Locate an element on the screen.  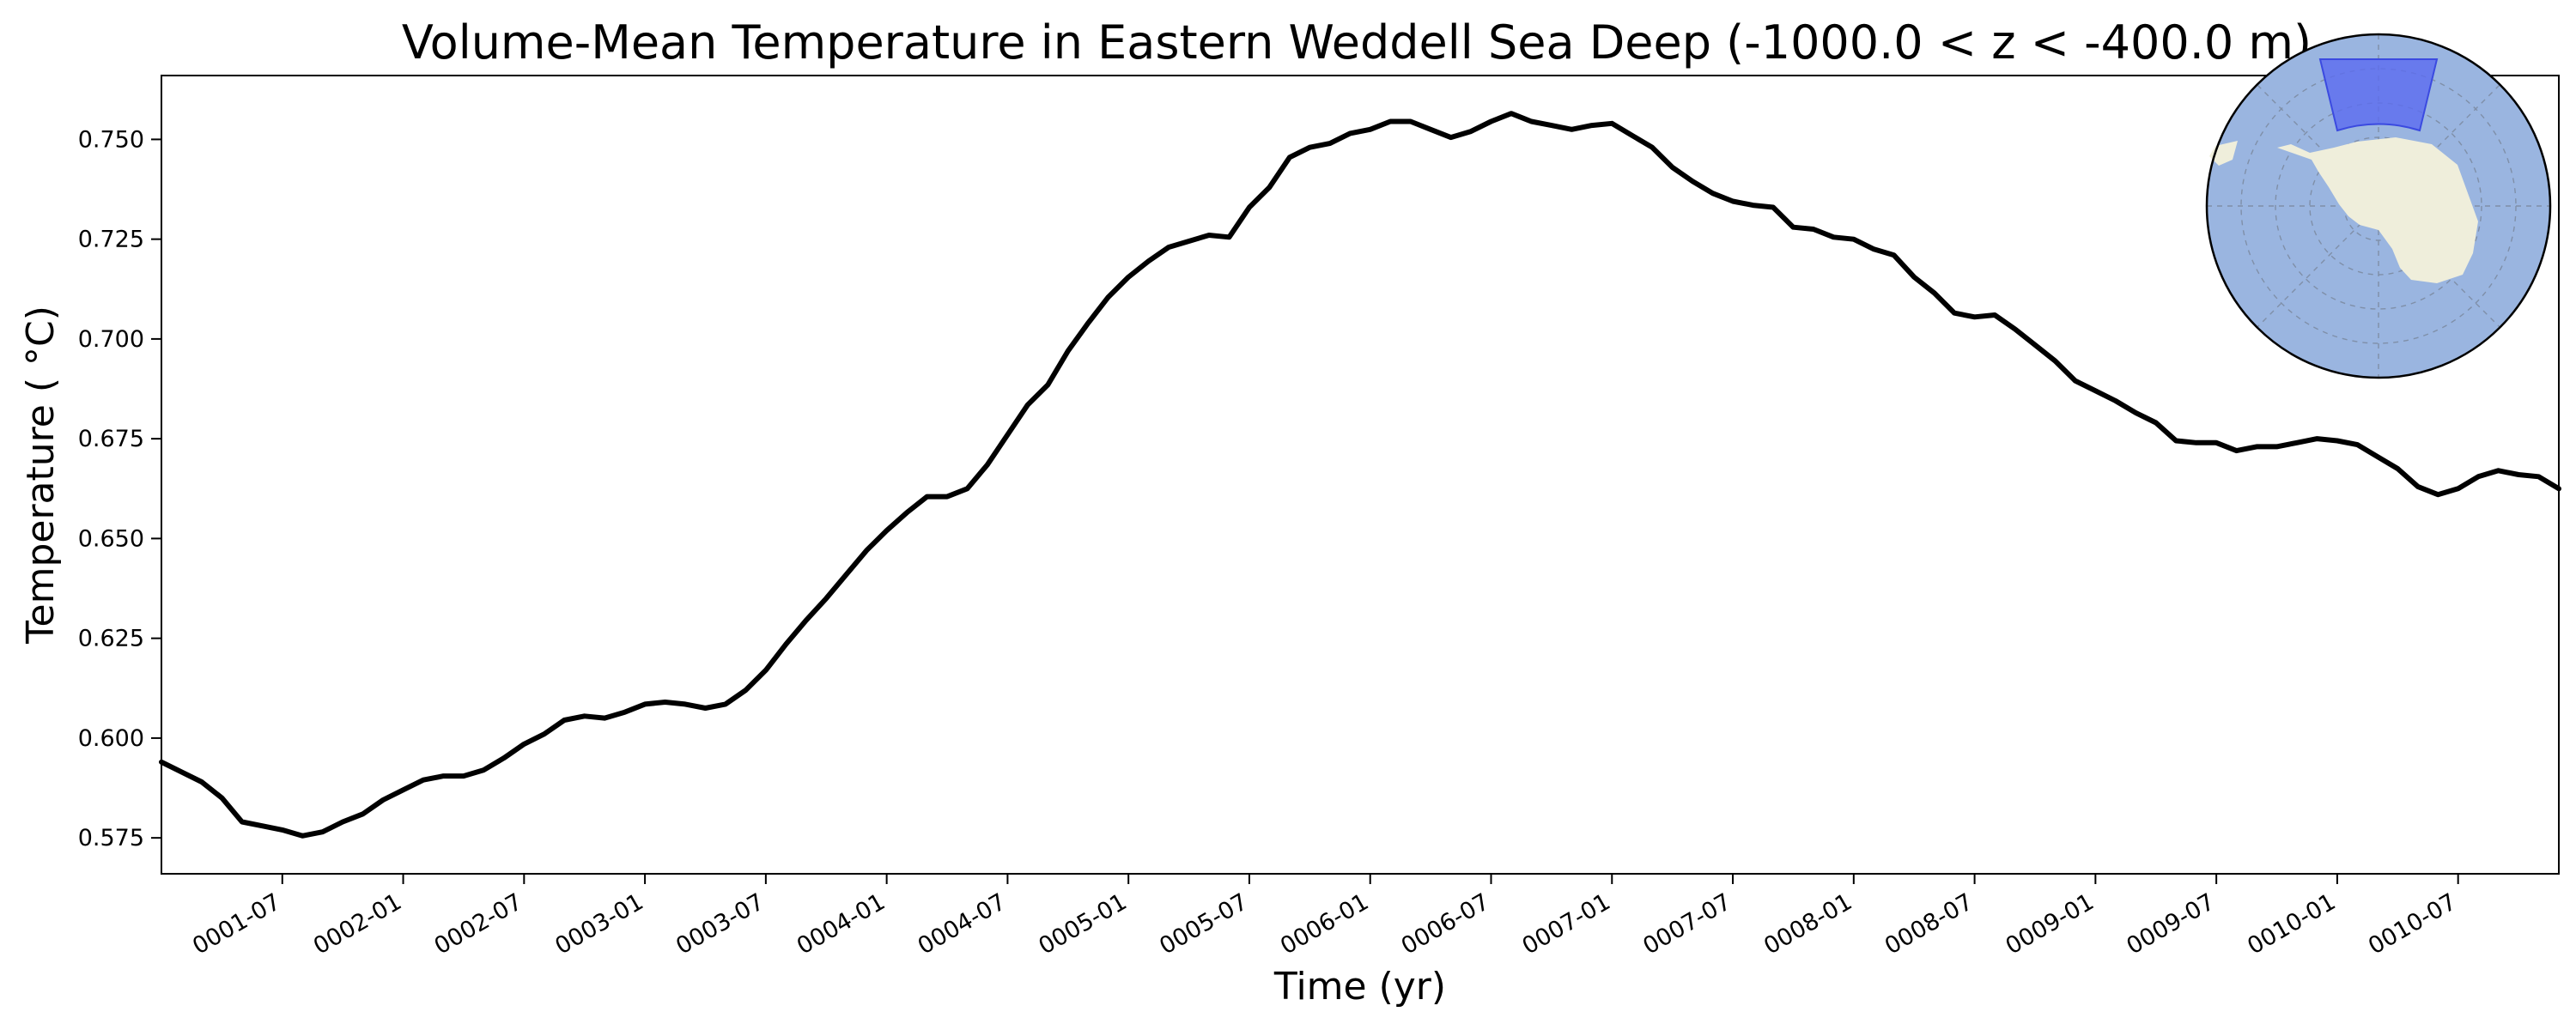
x-tick-label: 0006-01 is located at coordinates (1324, 924).